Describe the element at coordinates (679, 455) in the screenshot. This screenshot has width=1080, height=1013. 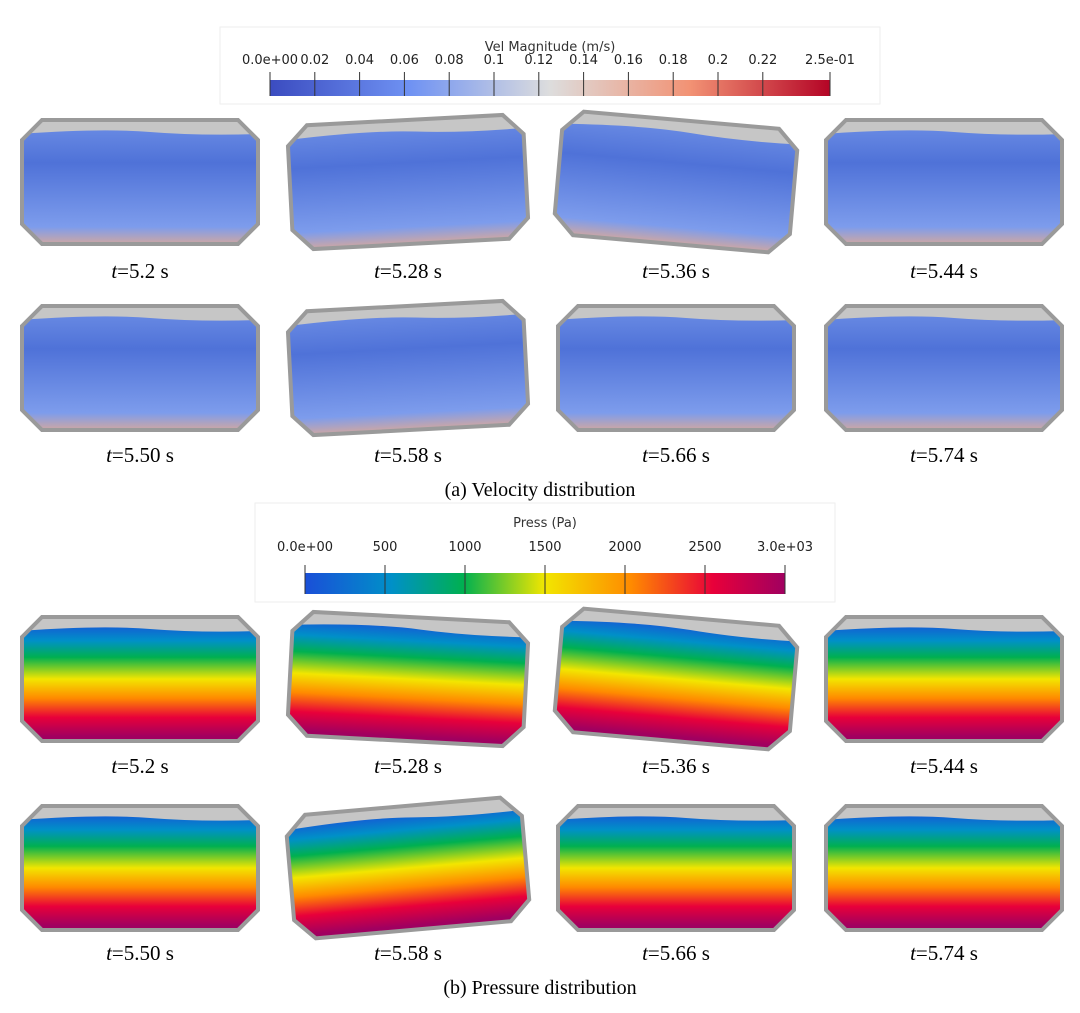
I see `time-value: =5.66 s` at that location.